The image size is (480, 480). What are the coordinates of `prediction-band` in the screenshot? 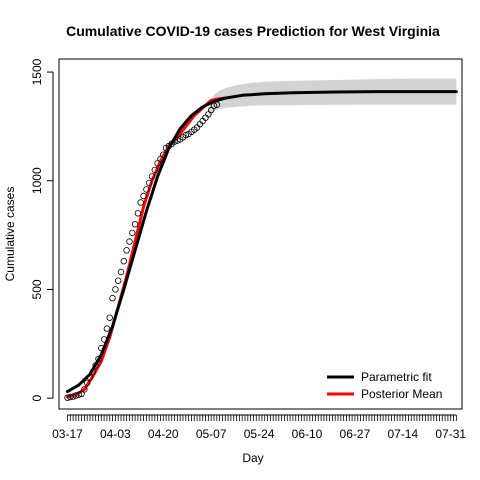 It's located at (332, 98).